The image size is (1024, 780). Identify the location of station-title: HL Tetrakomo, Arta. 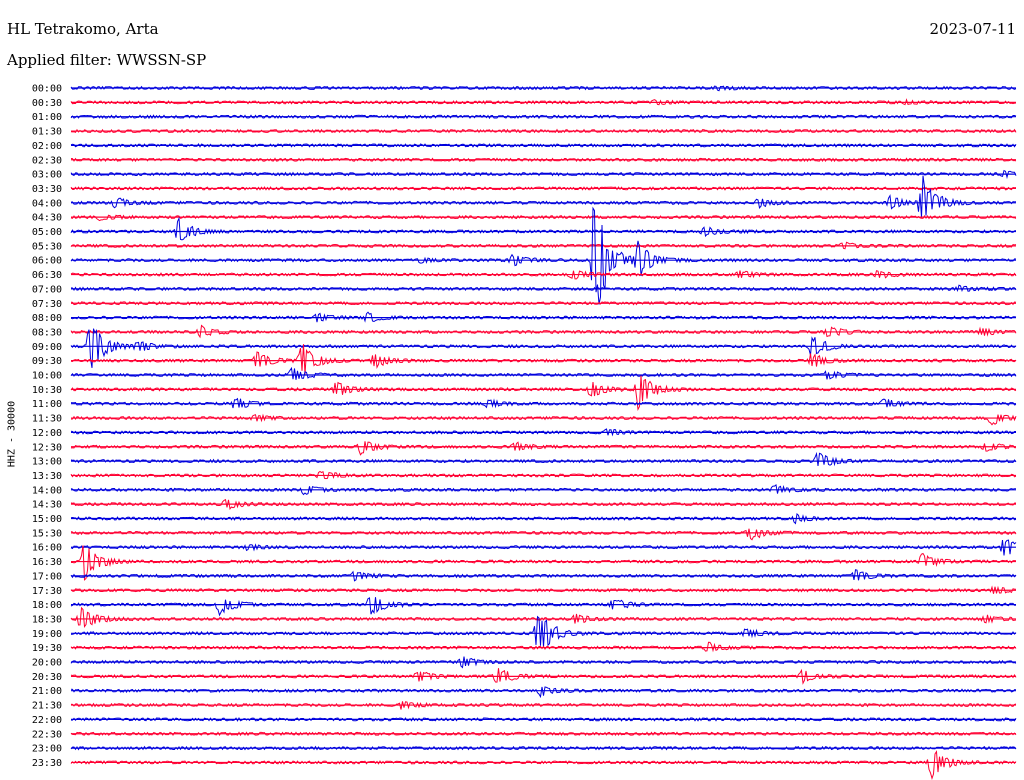
(83, 29).